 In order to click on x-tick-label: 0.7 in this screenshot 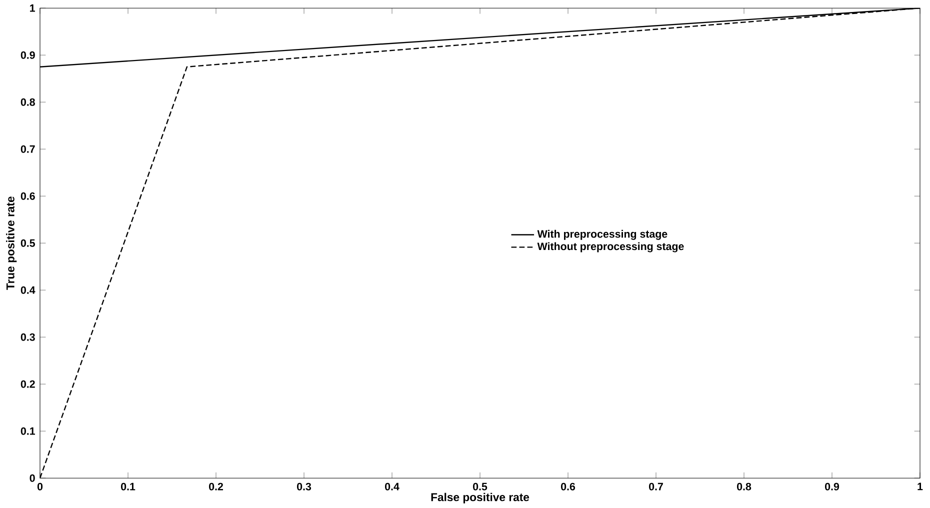, I will do `click(656, 486)`.